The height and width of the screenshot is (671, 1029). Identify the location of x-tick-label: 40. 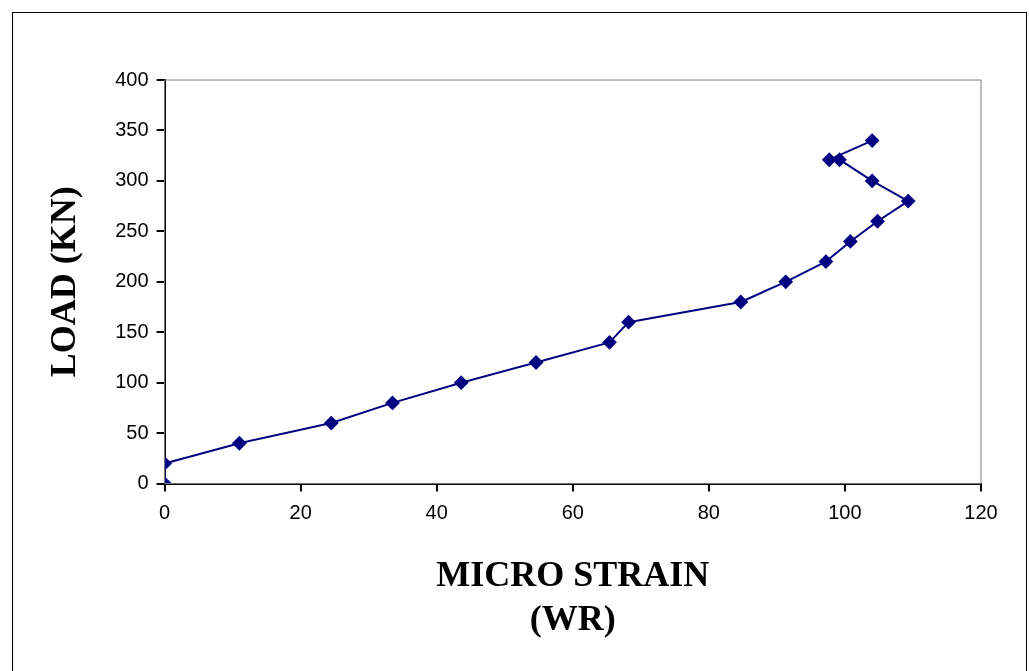
(436, 512).